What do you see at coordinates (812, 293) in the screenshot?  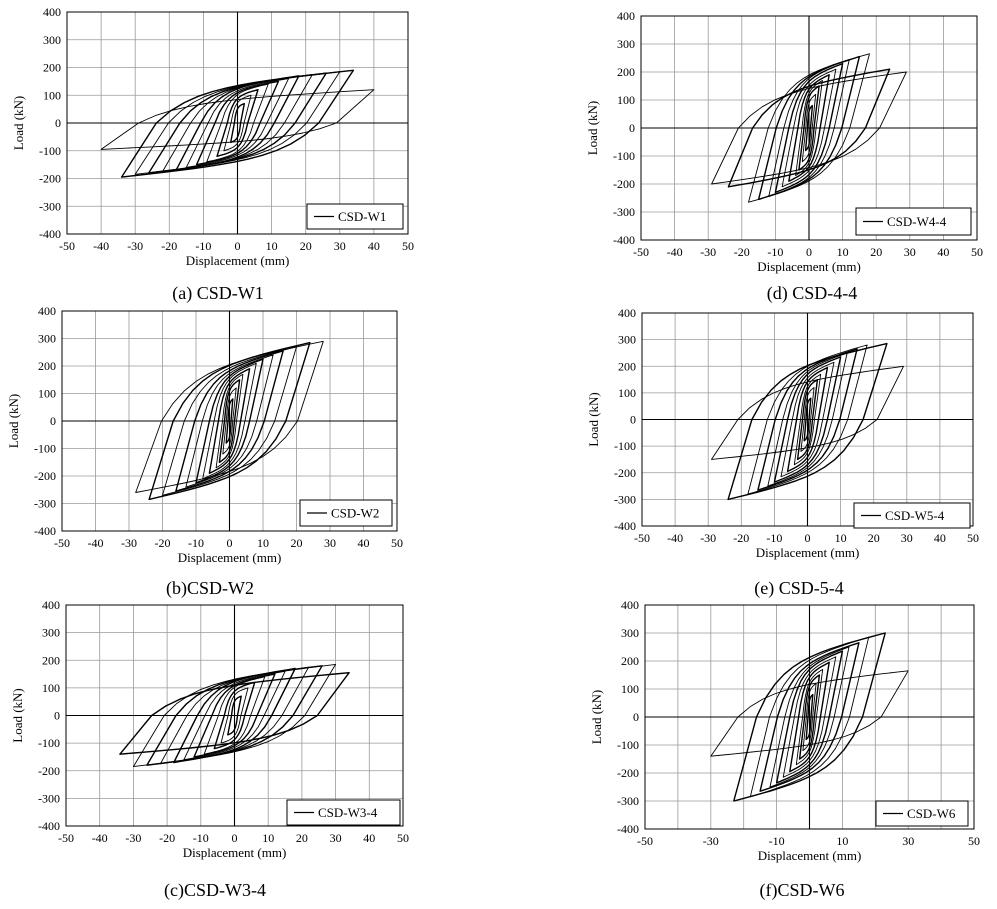 I see `caption-d: (d) CSD-4-4` at bounding box center [812, 293].